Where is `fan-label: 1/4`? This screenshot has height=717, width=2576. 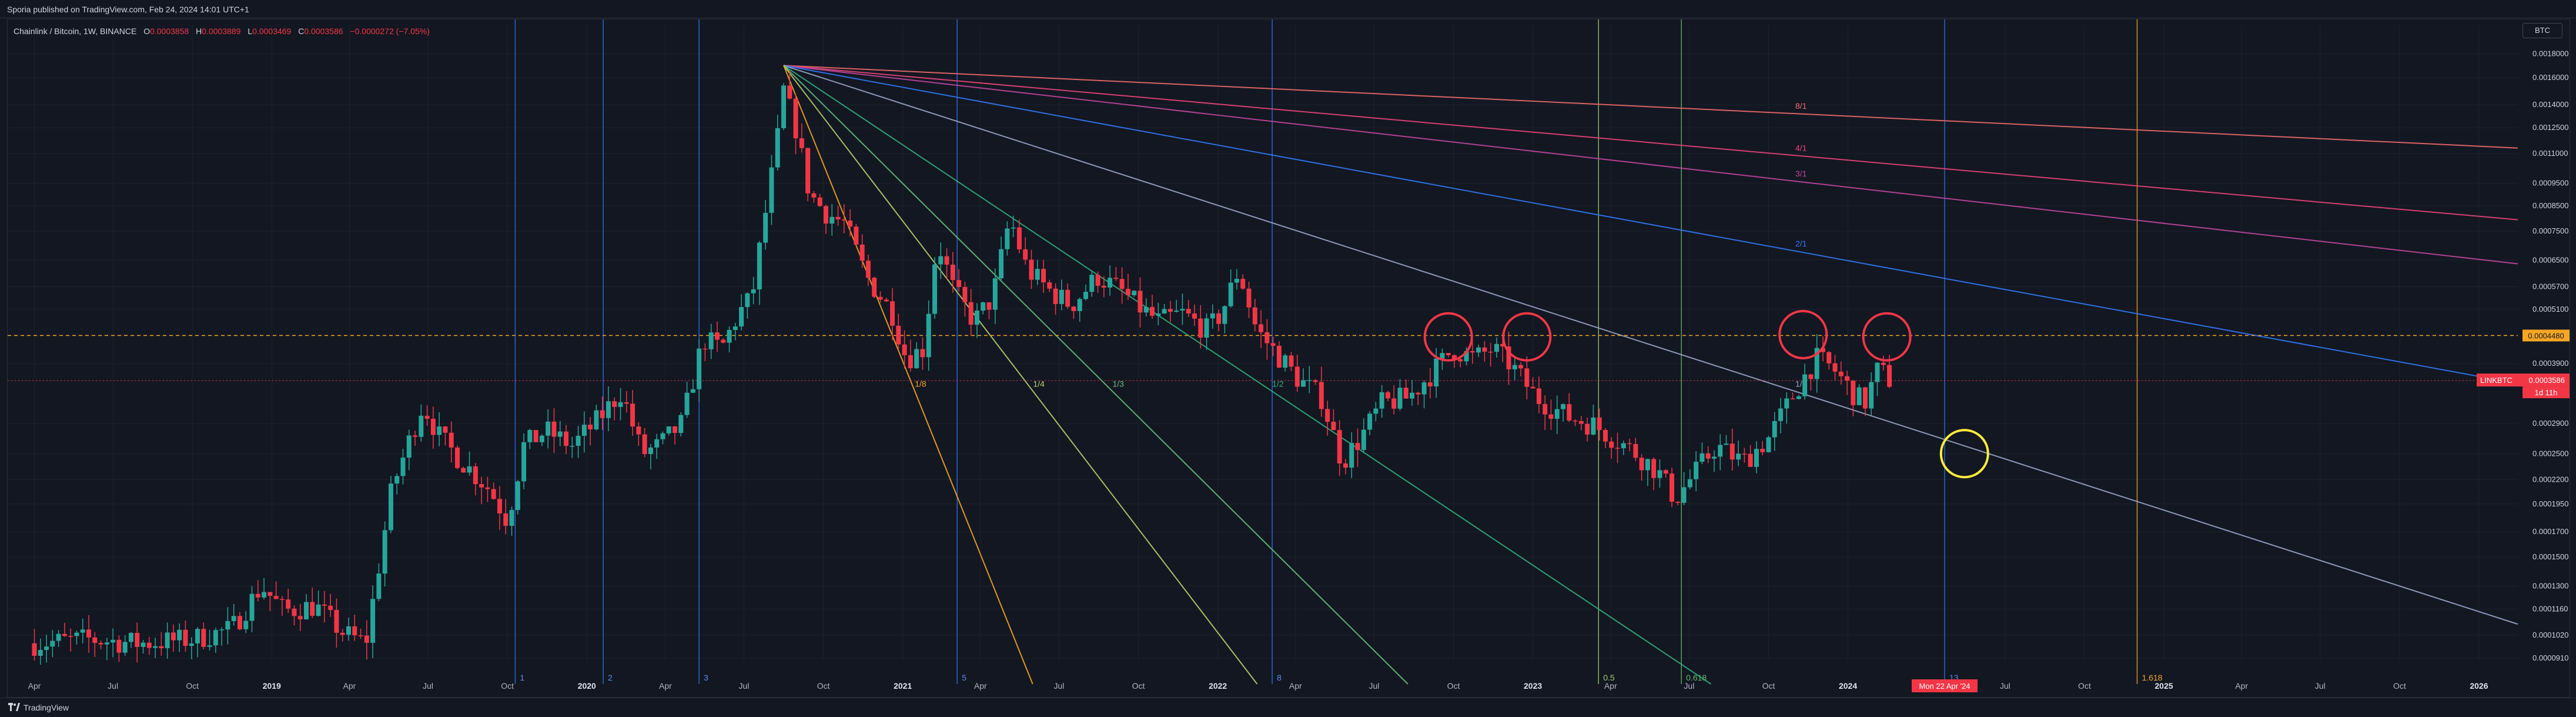
fan-label: 1/4 is located at coordinates (1039, 383).